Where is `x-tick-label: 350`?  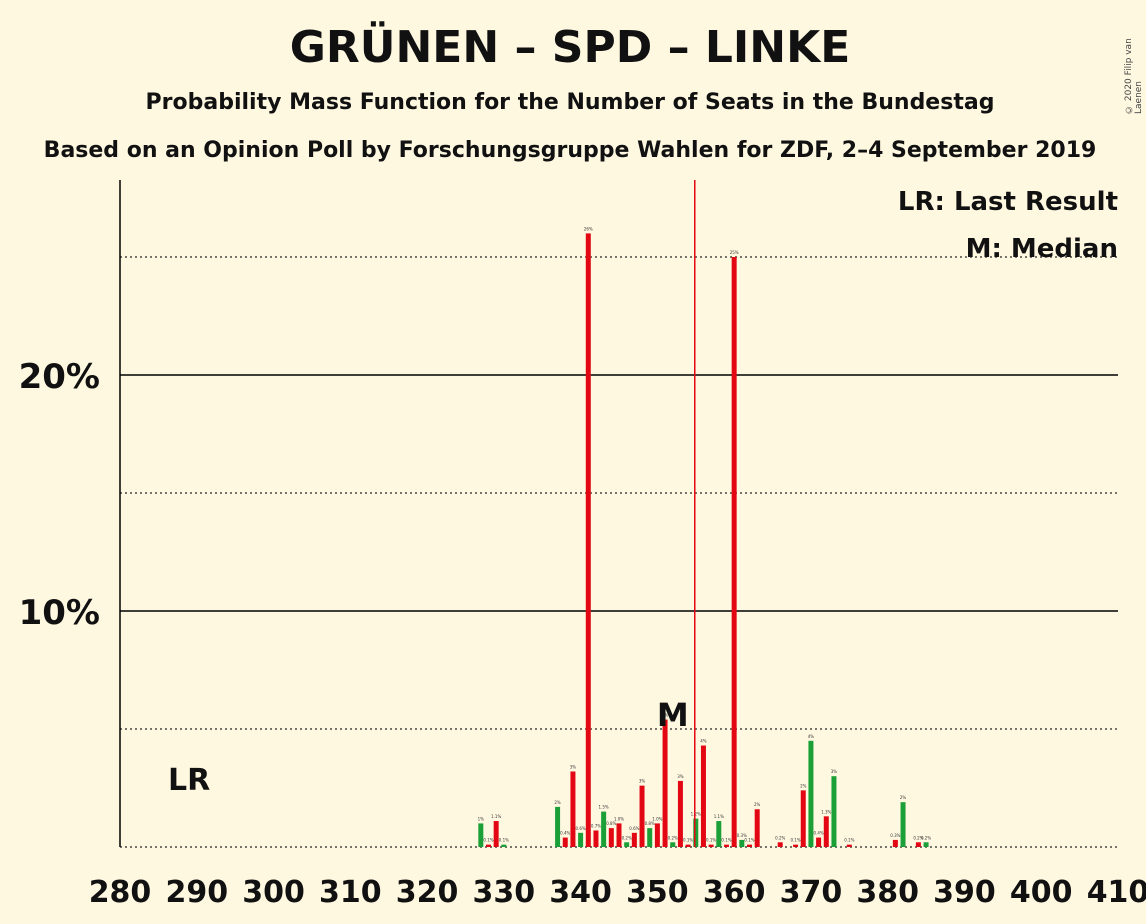 x-tick-label: 350 is located at coordinates (657, 892).